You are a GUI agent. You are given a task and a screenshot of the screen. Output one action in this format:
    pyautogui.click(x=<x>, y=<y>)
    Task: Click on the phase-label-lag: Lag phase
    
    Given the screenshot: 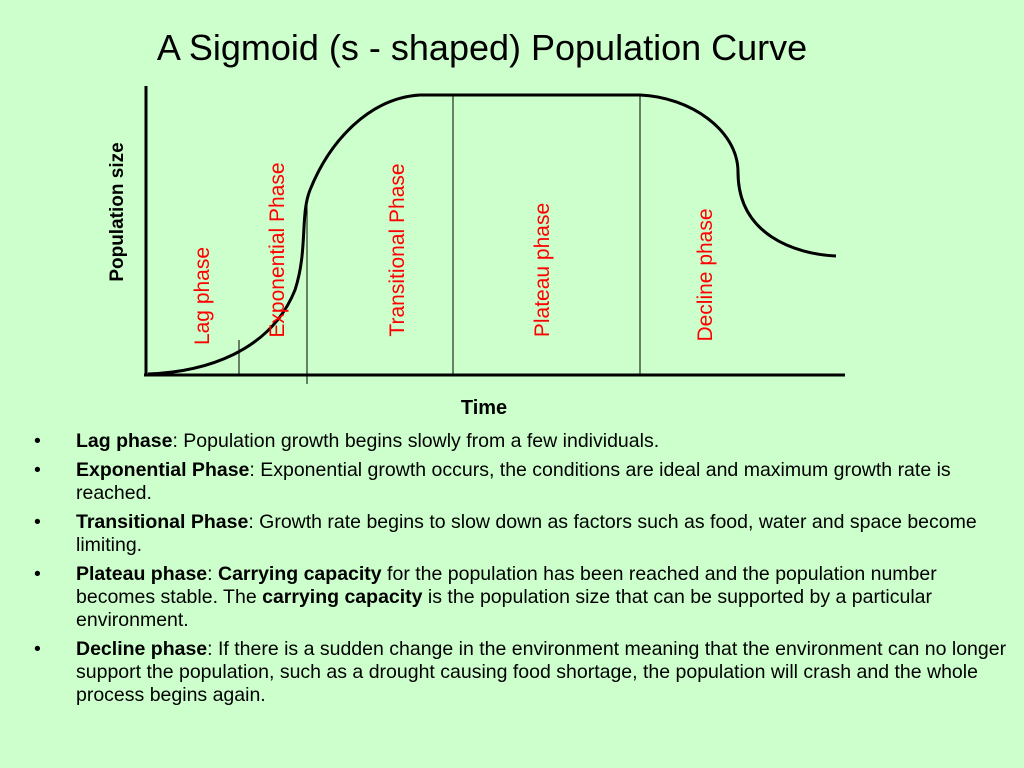 What is the action you would take?
    pyautogui.click(x=202, y=296)
    